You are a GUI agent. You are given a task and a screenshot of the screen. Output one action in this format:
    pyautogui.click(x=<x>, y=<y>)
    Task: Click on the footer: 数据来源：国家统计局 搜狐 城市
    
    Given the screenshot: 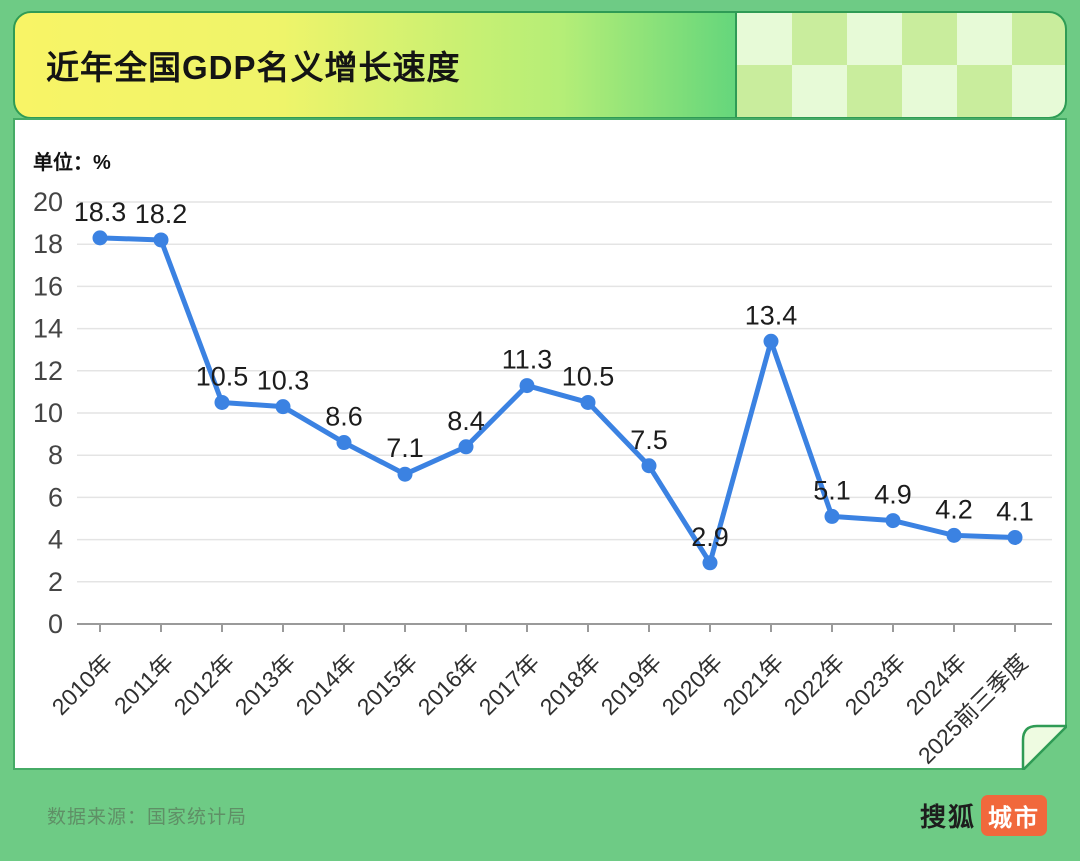 What is the action you would take?
    pyautogui.click(x=540, y=815)
    